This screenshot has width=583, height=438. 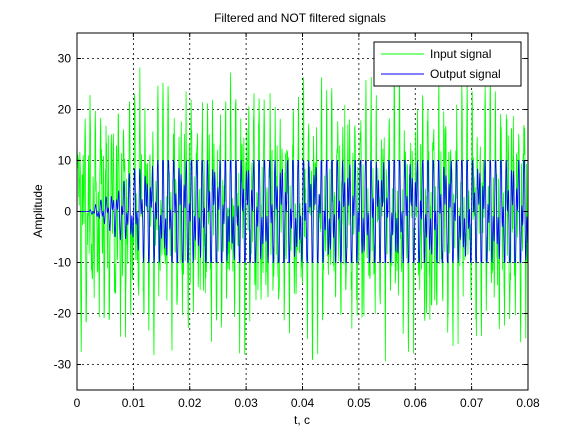 I want to click on y-tick-label: -20, so click(x=63, y=314).